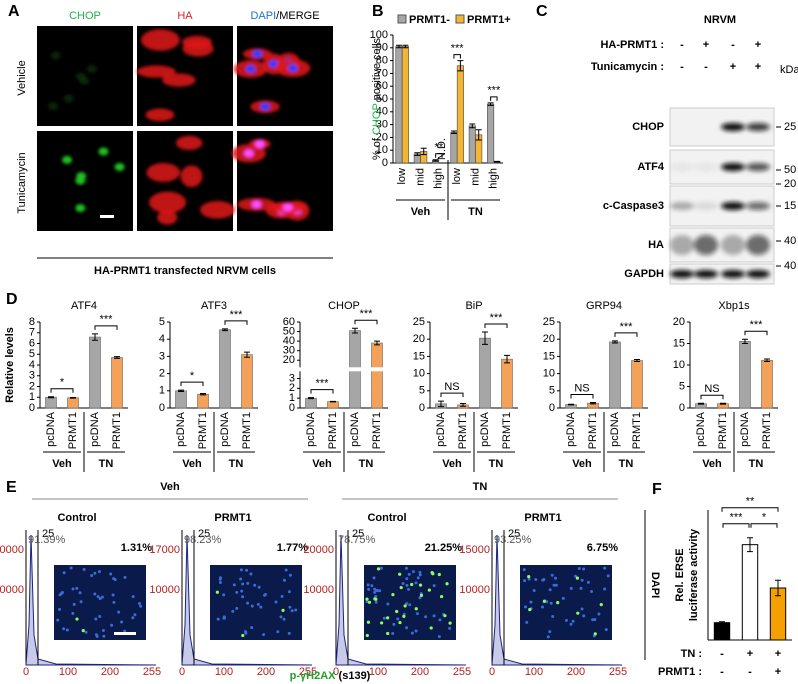  Describe the element at coordinates (32, 365) in the screenshot. I see `y-tick-label: 4` at that location.